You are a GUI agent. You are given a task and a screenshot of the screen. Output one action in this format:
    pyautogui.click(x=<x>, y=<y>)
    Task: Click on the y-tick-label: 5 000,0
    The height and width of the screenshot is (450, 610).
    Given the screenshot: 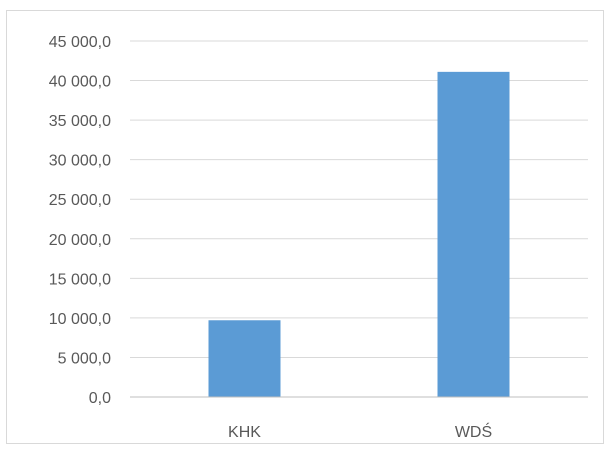 What is the action you would take?
    pyautogui.click(x=84, y=358)
    